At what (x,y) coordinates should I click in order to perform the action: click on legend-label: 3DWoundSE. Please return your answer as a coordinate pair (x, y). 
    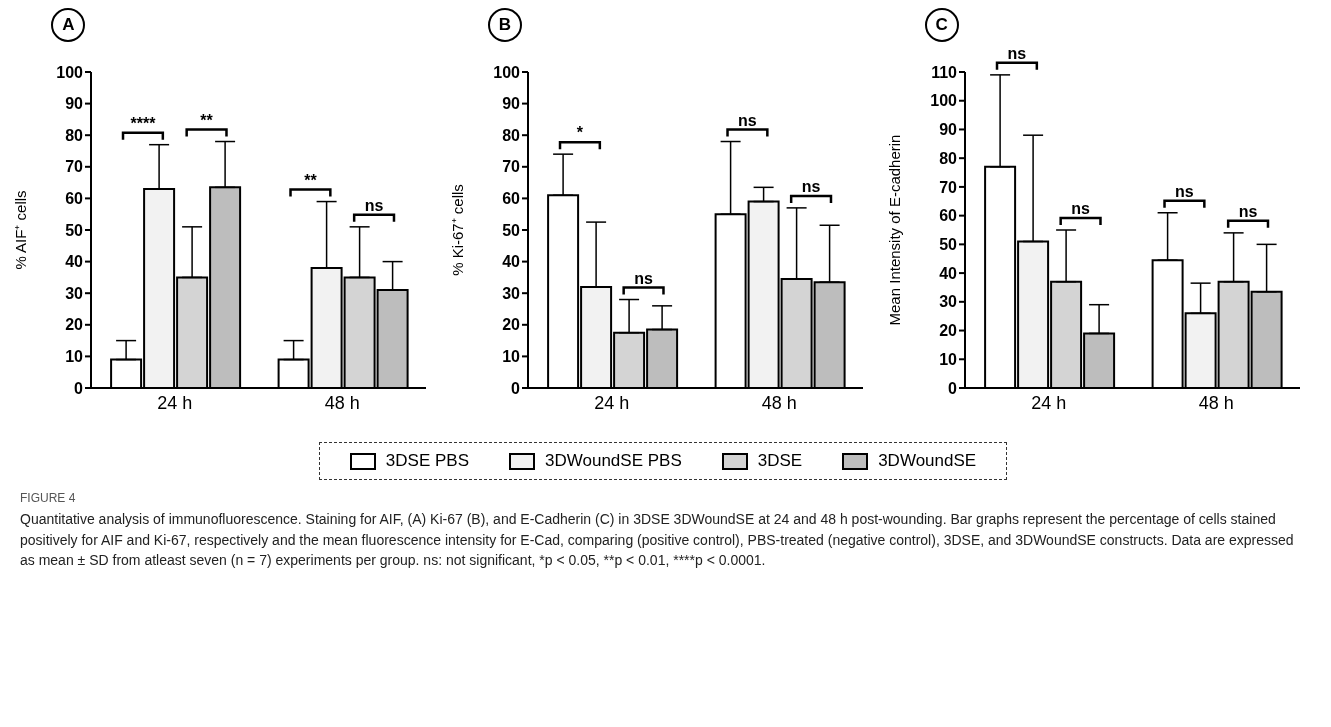
    Looking at the image, I should click on (927, 461).